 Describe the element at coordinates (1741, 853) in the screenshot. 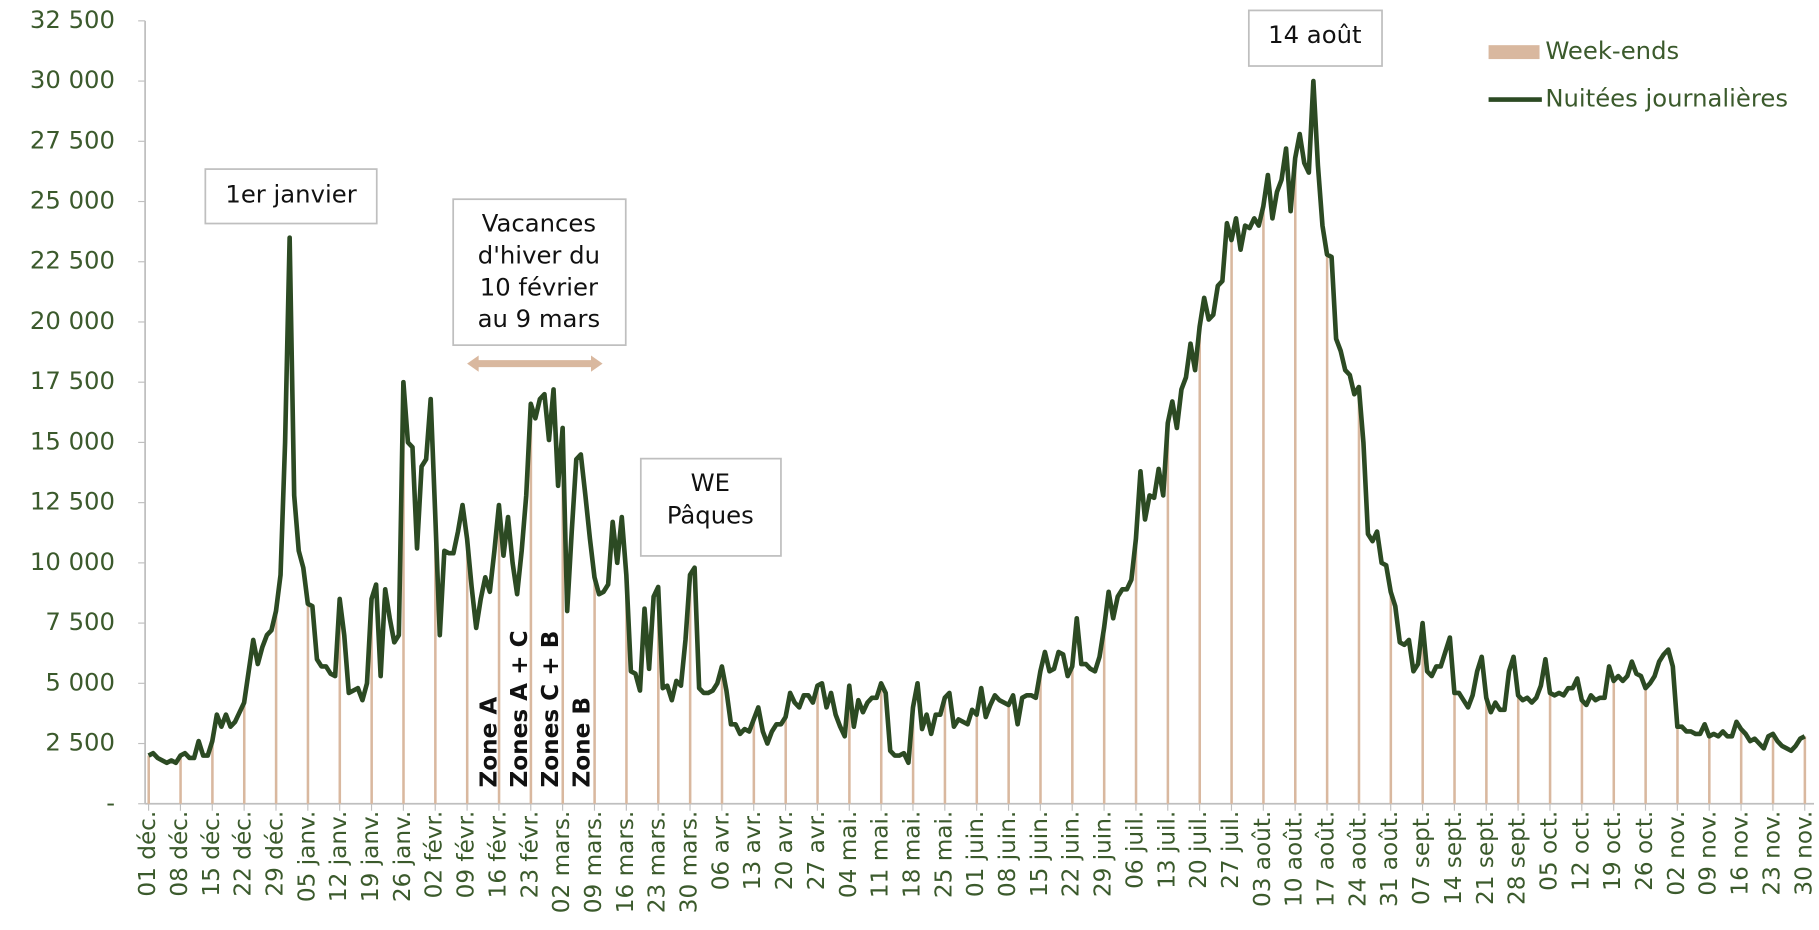

I see `x-tick-label: 16 nov.` at that location.